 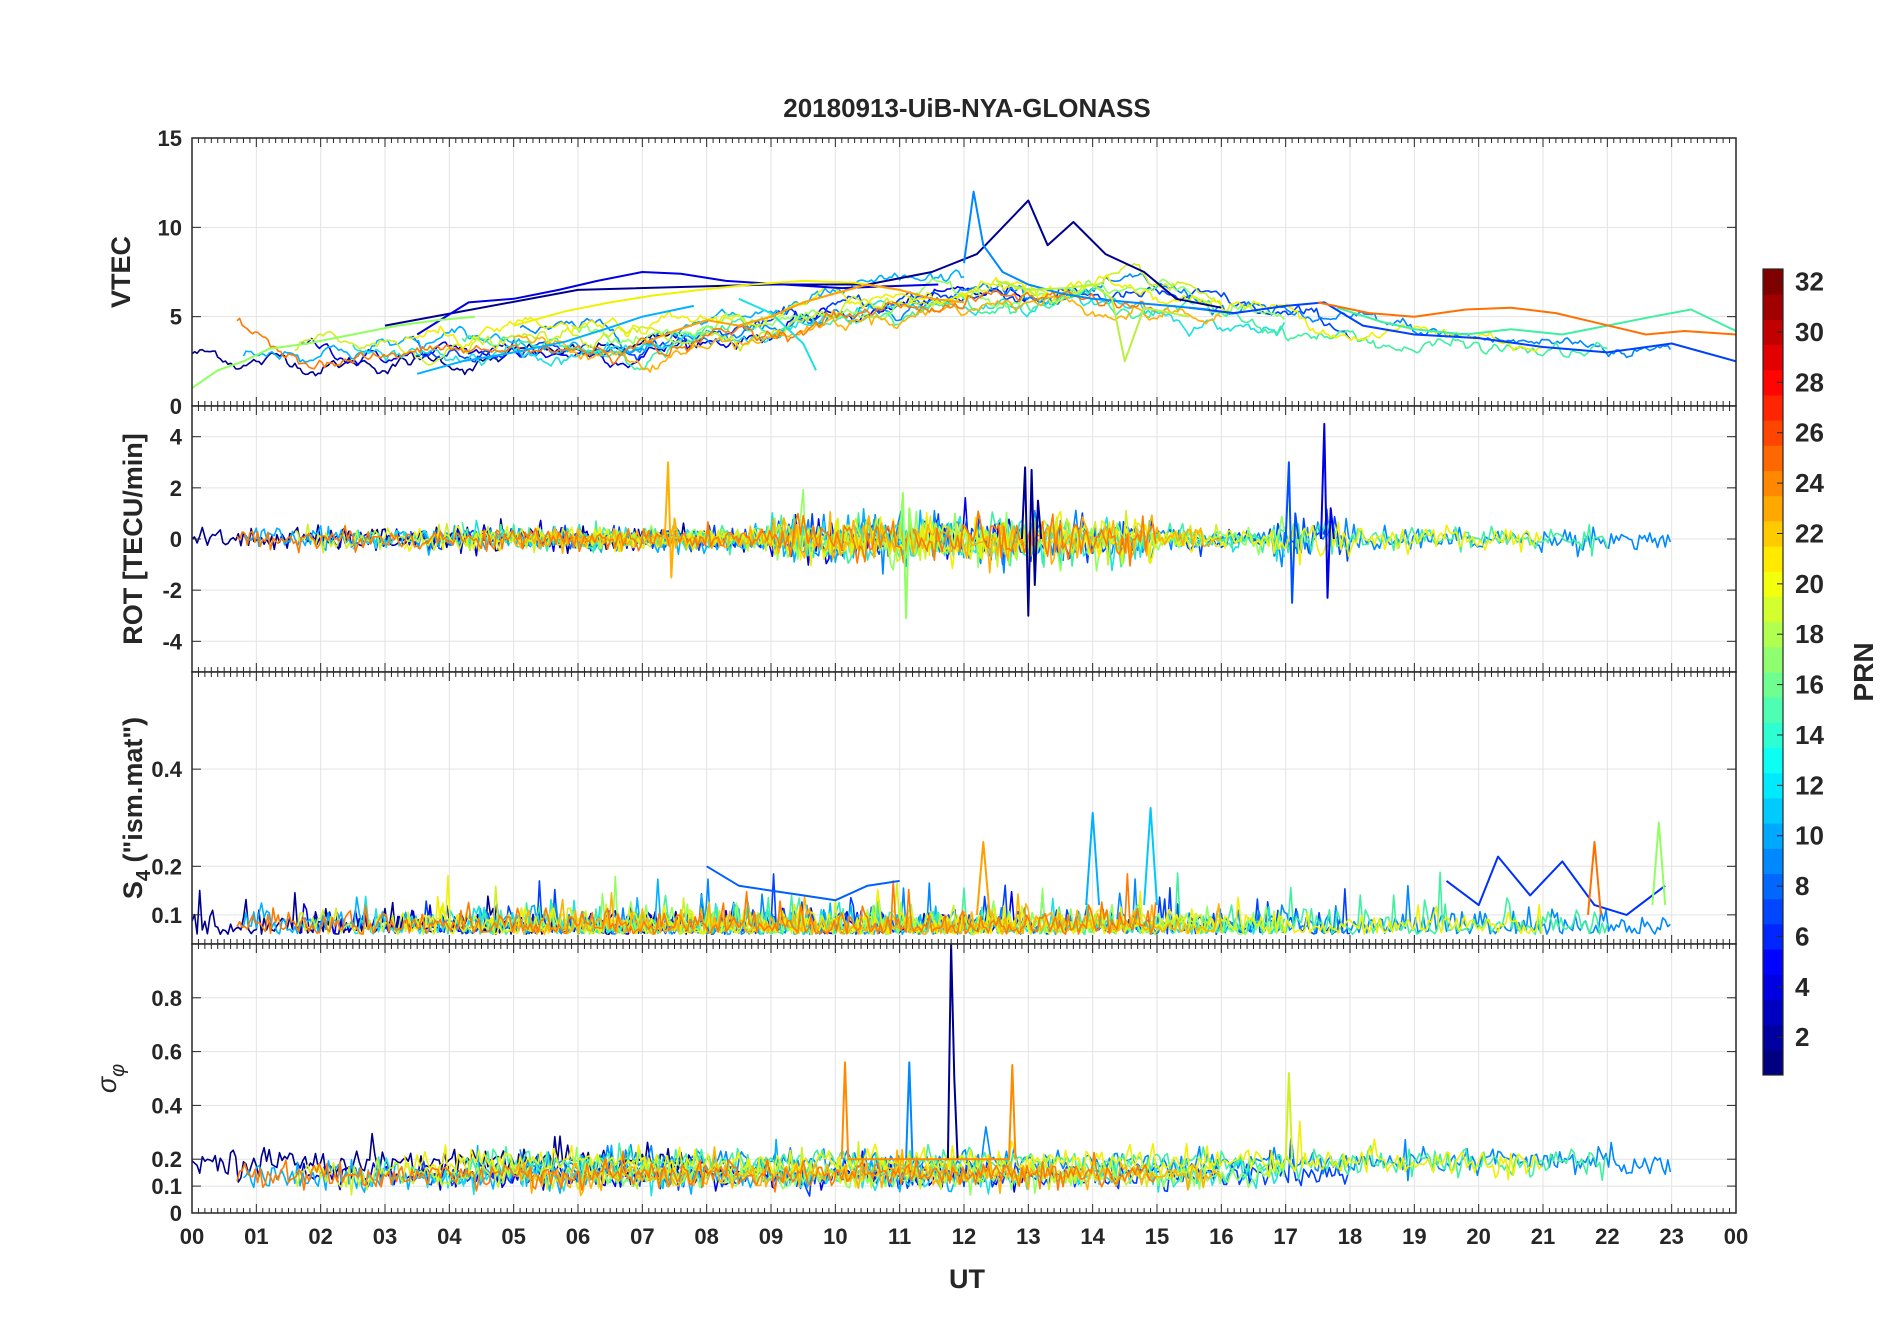 I want to click on colorbar-frame, so click(x=1773, y=672).